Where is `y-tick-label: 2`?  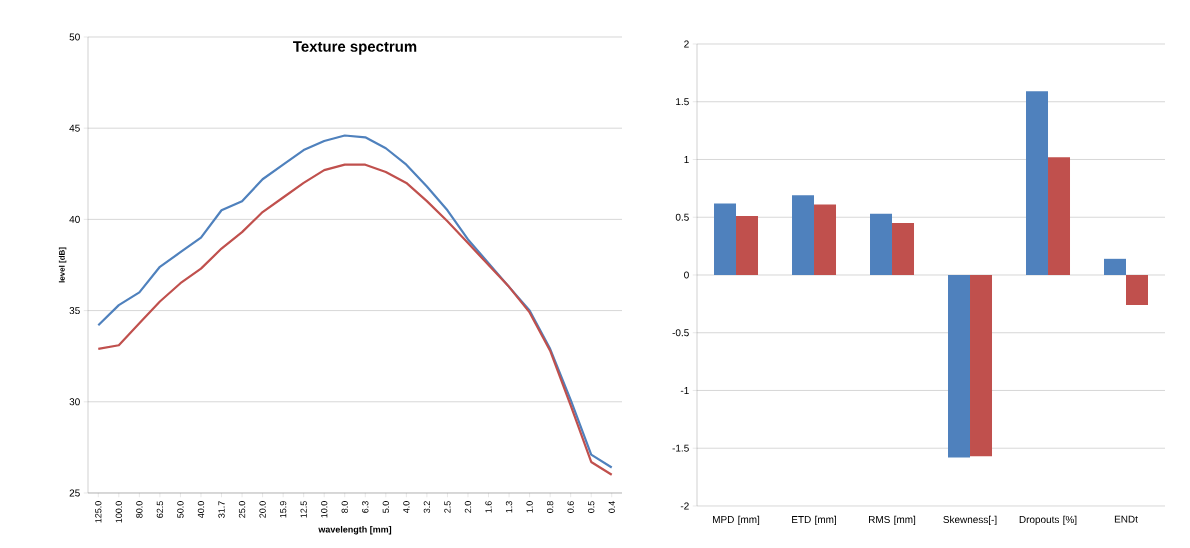
y-tick-label: 2 is located at coordinates (686, 44).